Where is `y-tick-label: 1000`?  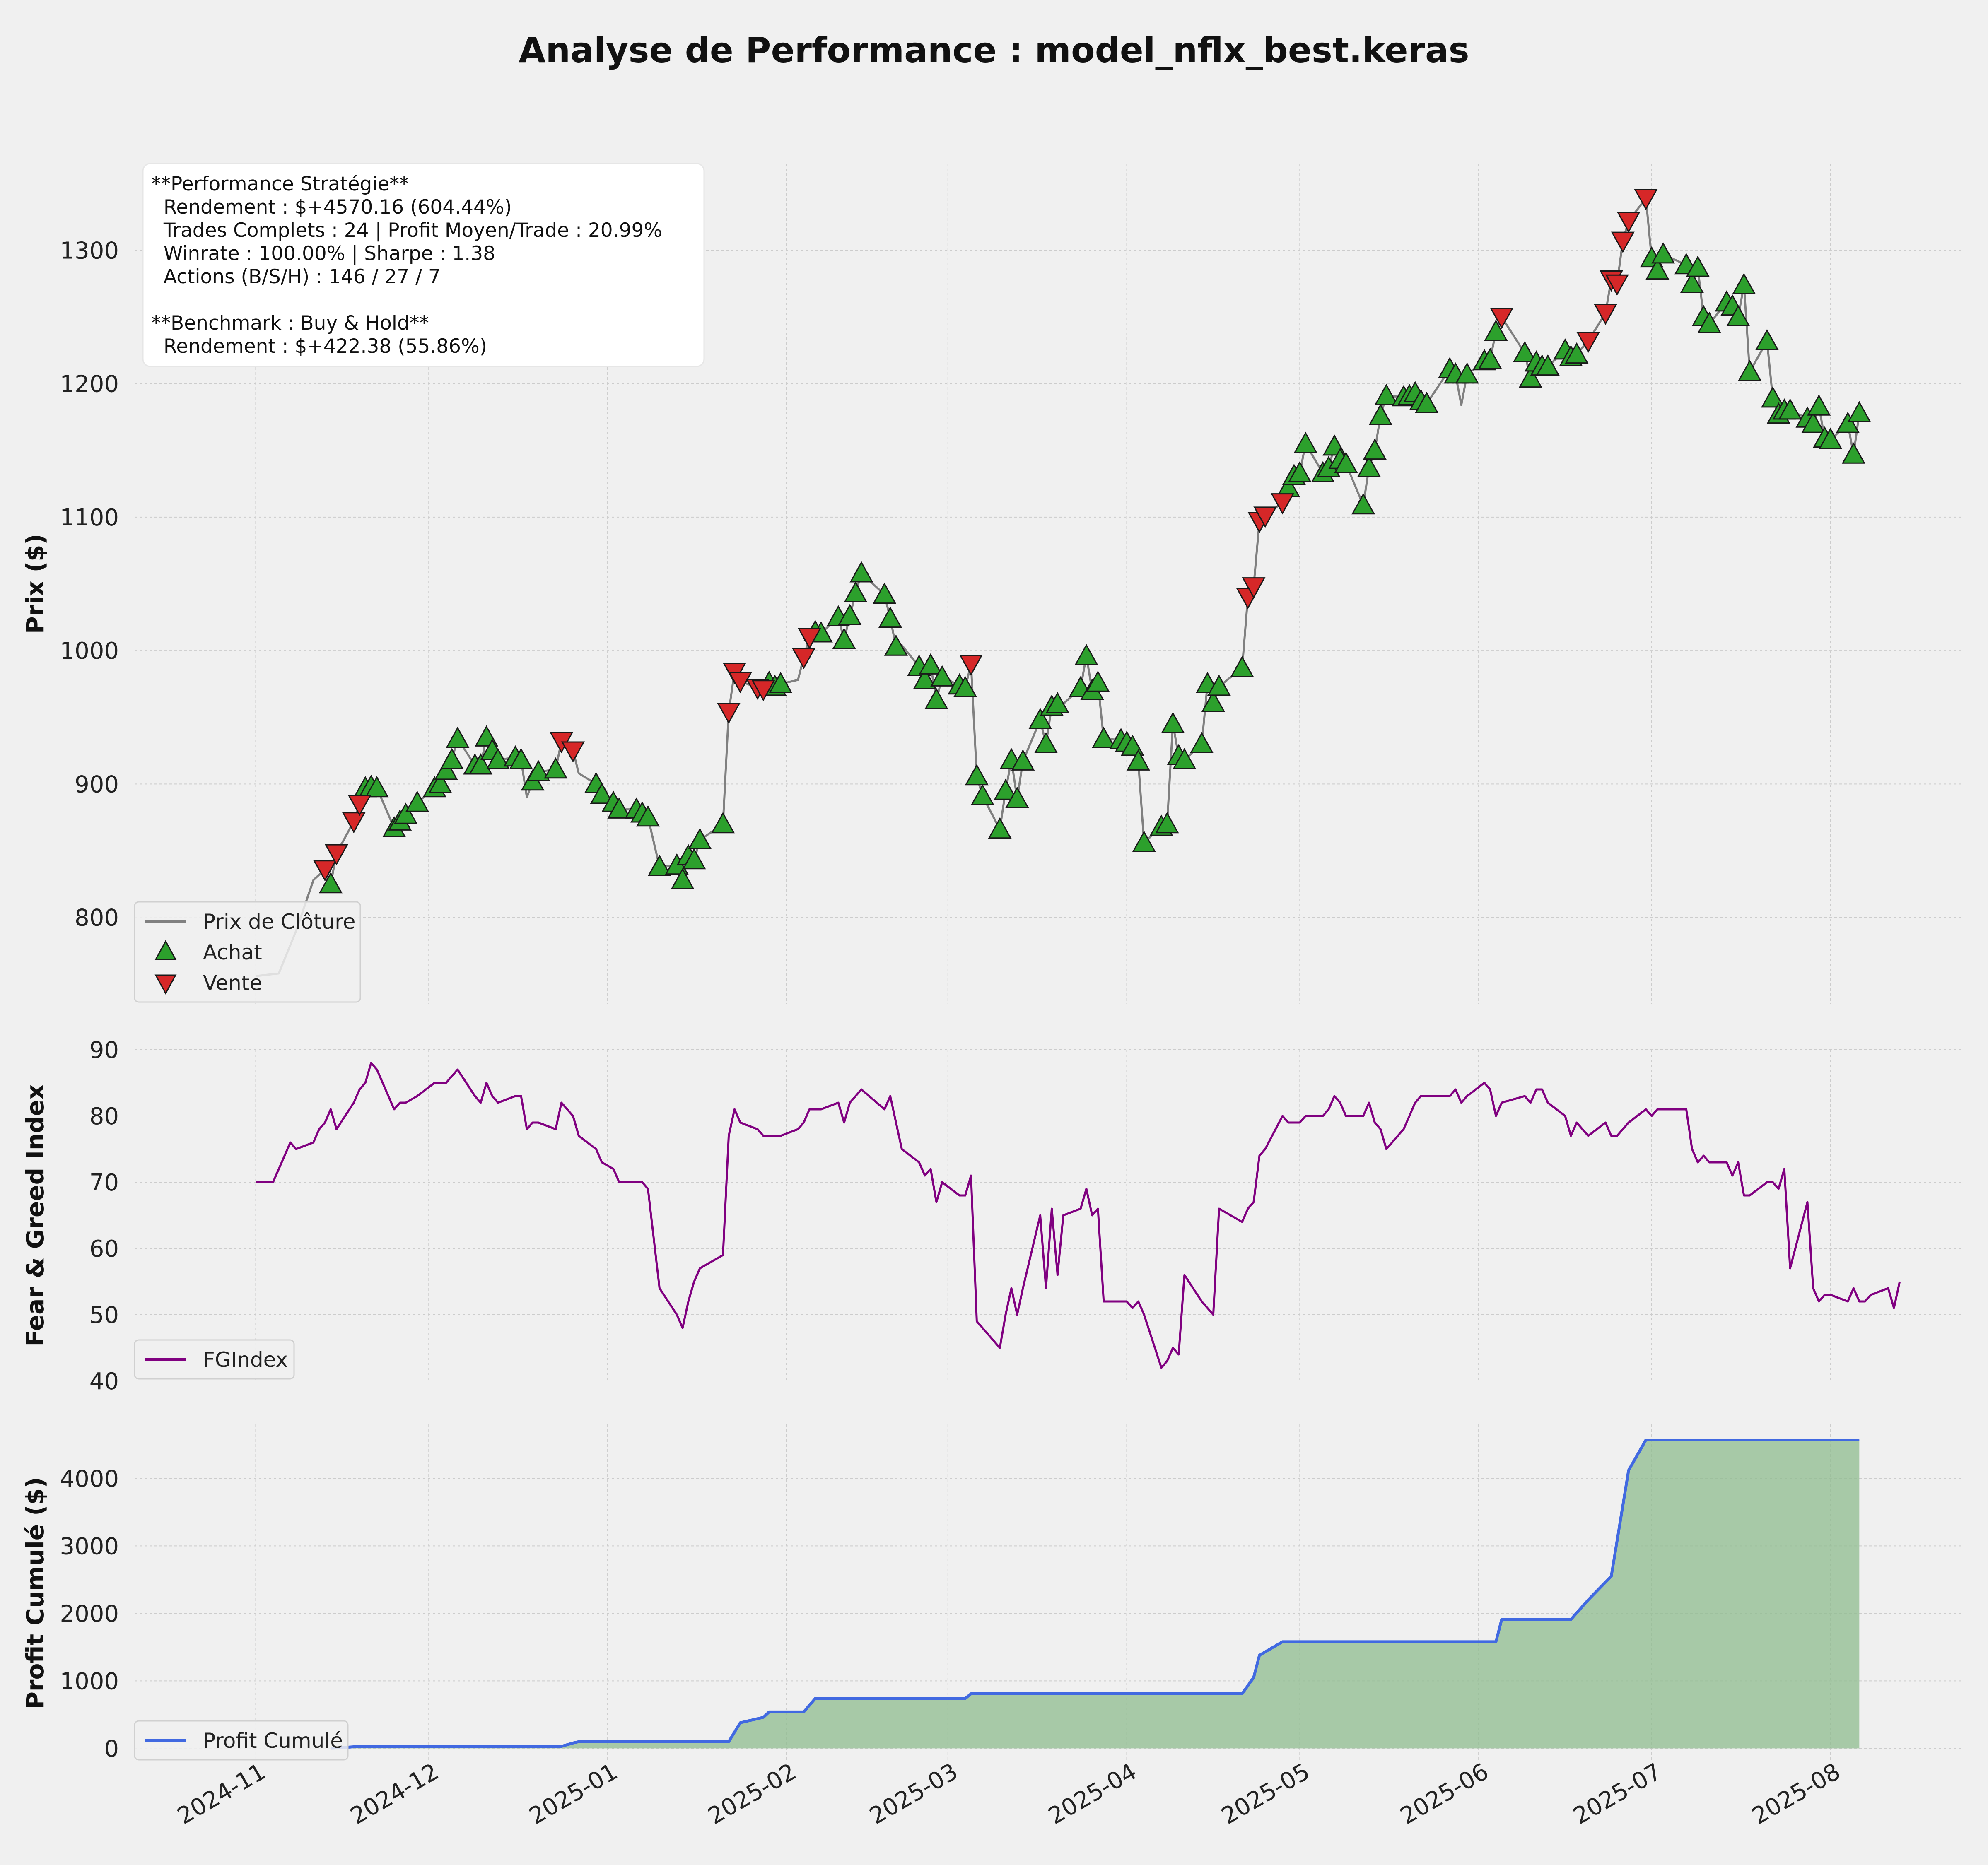 y-tick-label: 1000 is located at coordinates (89, 651).